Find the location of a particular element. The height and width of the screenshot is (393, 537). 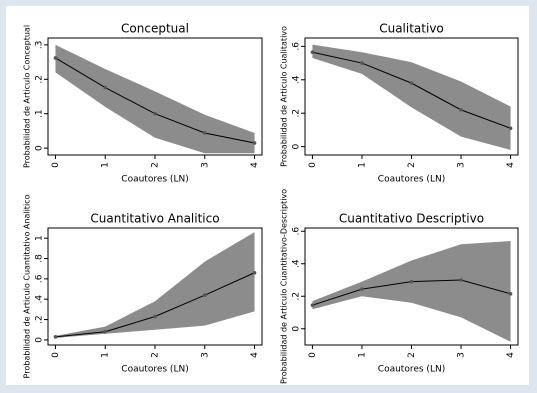

y-tick-label: 1 is located at coordinates (40, 238).